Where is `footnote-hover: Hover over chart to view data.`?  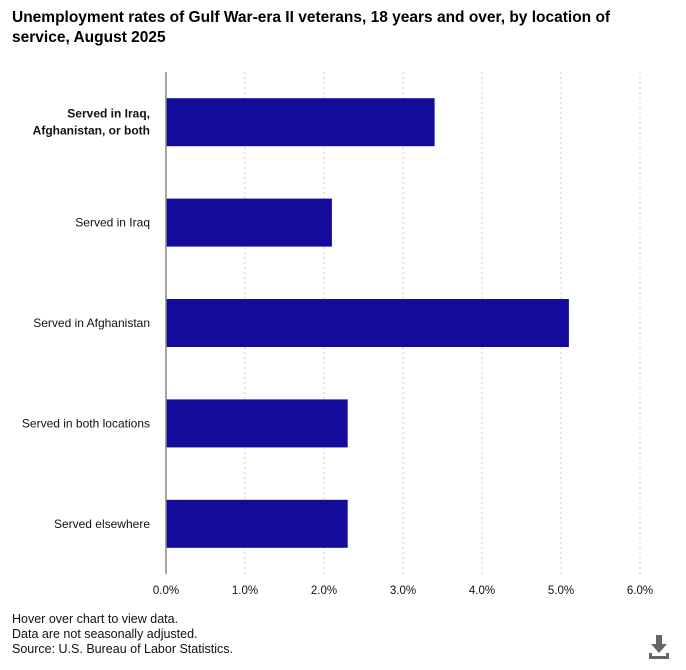
footnote-hover: Hover over chart to view data. is located at coordinates (95, 619).